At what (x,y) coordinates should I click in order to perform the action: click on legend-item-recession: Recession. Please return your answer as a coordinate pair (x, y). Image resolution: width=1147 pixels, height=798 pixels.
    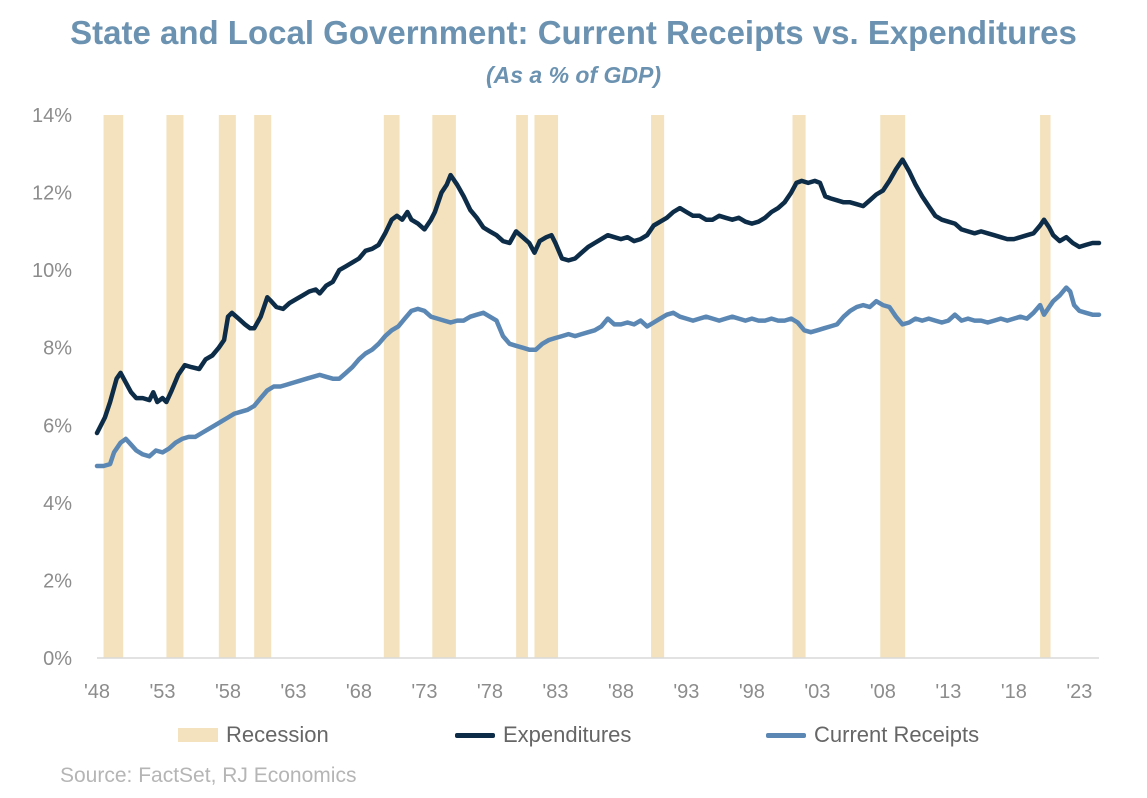
    Looking at the image, I should click on (253, 735).